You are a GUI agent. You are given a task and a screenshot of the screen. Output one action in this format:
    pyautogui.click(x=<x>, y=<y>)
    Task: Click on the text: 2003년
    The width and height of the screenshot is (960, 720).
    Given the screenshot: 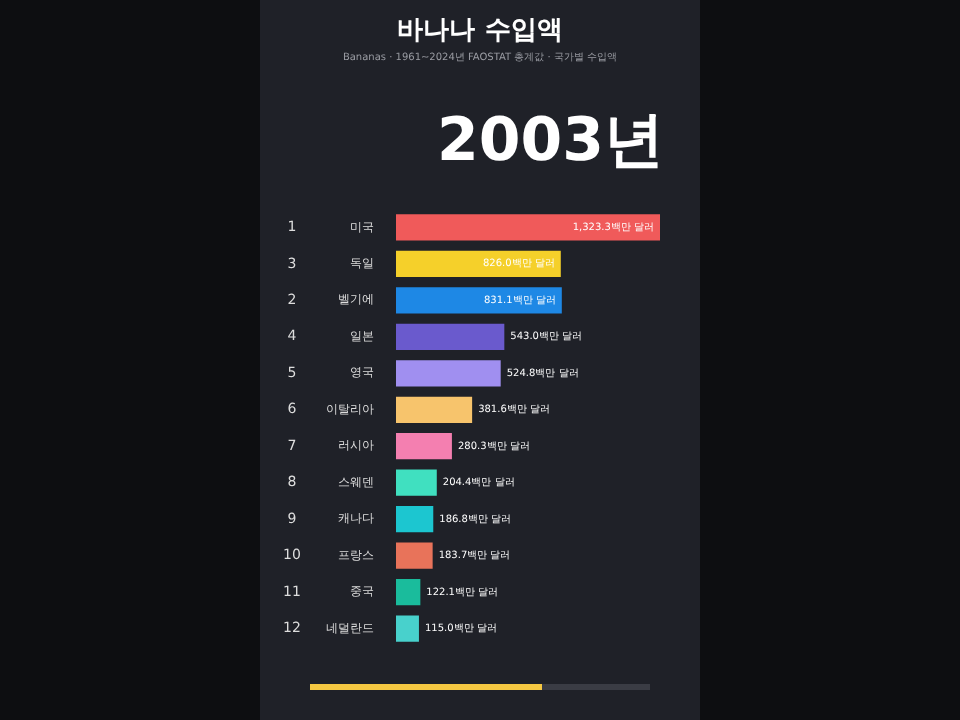 What is the action you would take?
    pyautogui.click(x=550, y=142)
    